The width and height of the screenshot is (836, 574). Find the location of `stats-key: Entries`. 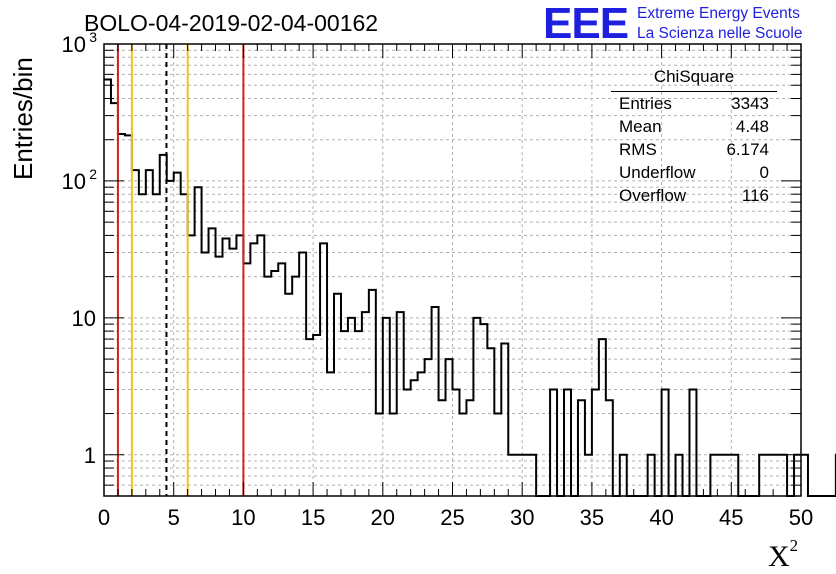

stats-key: Entries is located at coordinates (645, 103).